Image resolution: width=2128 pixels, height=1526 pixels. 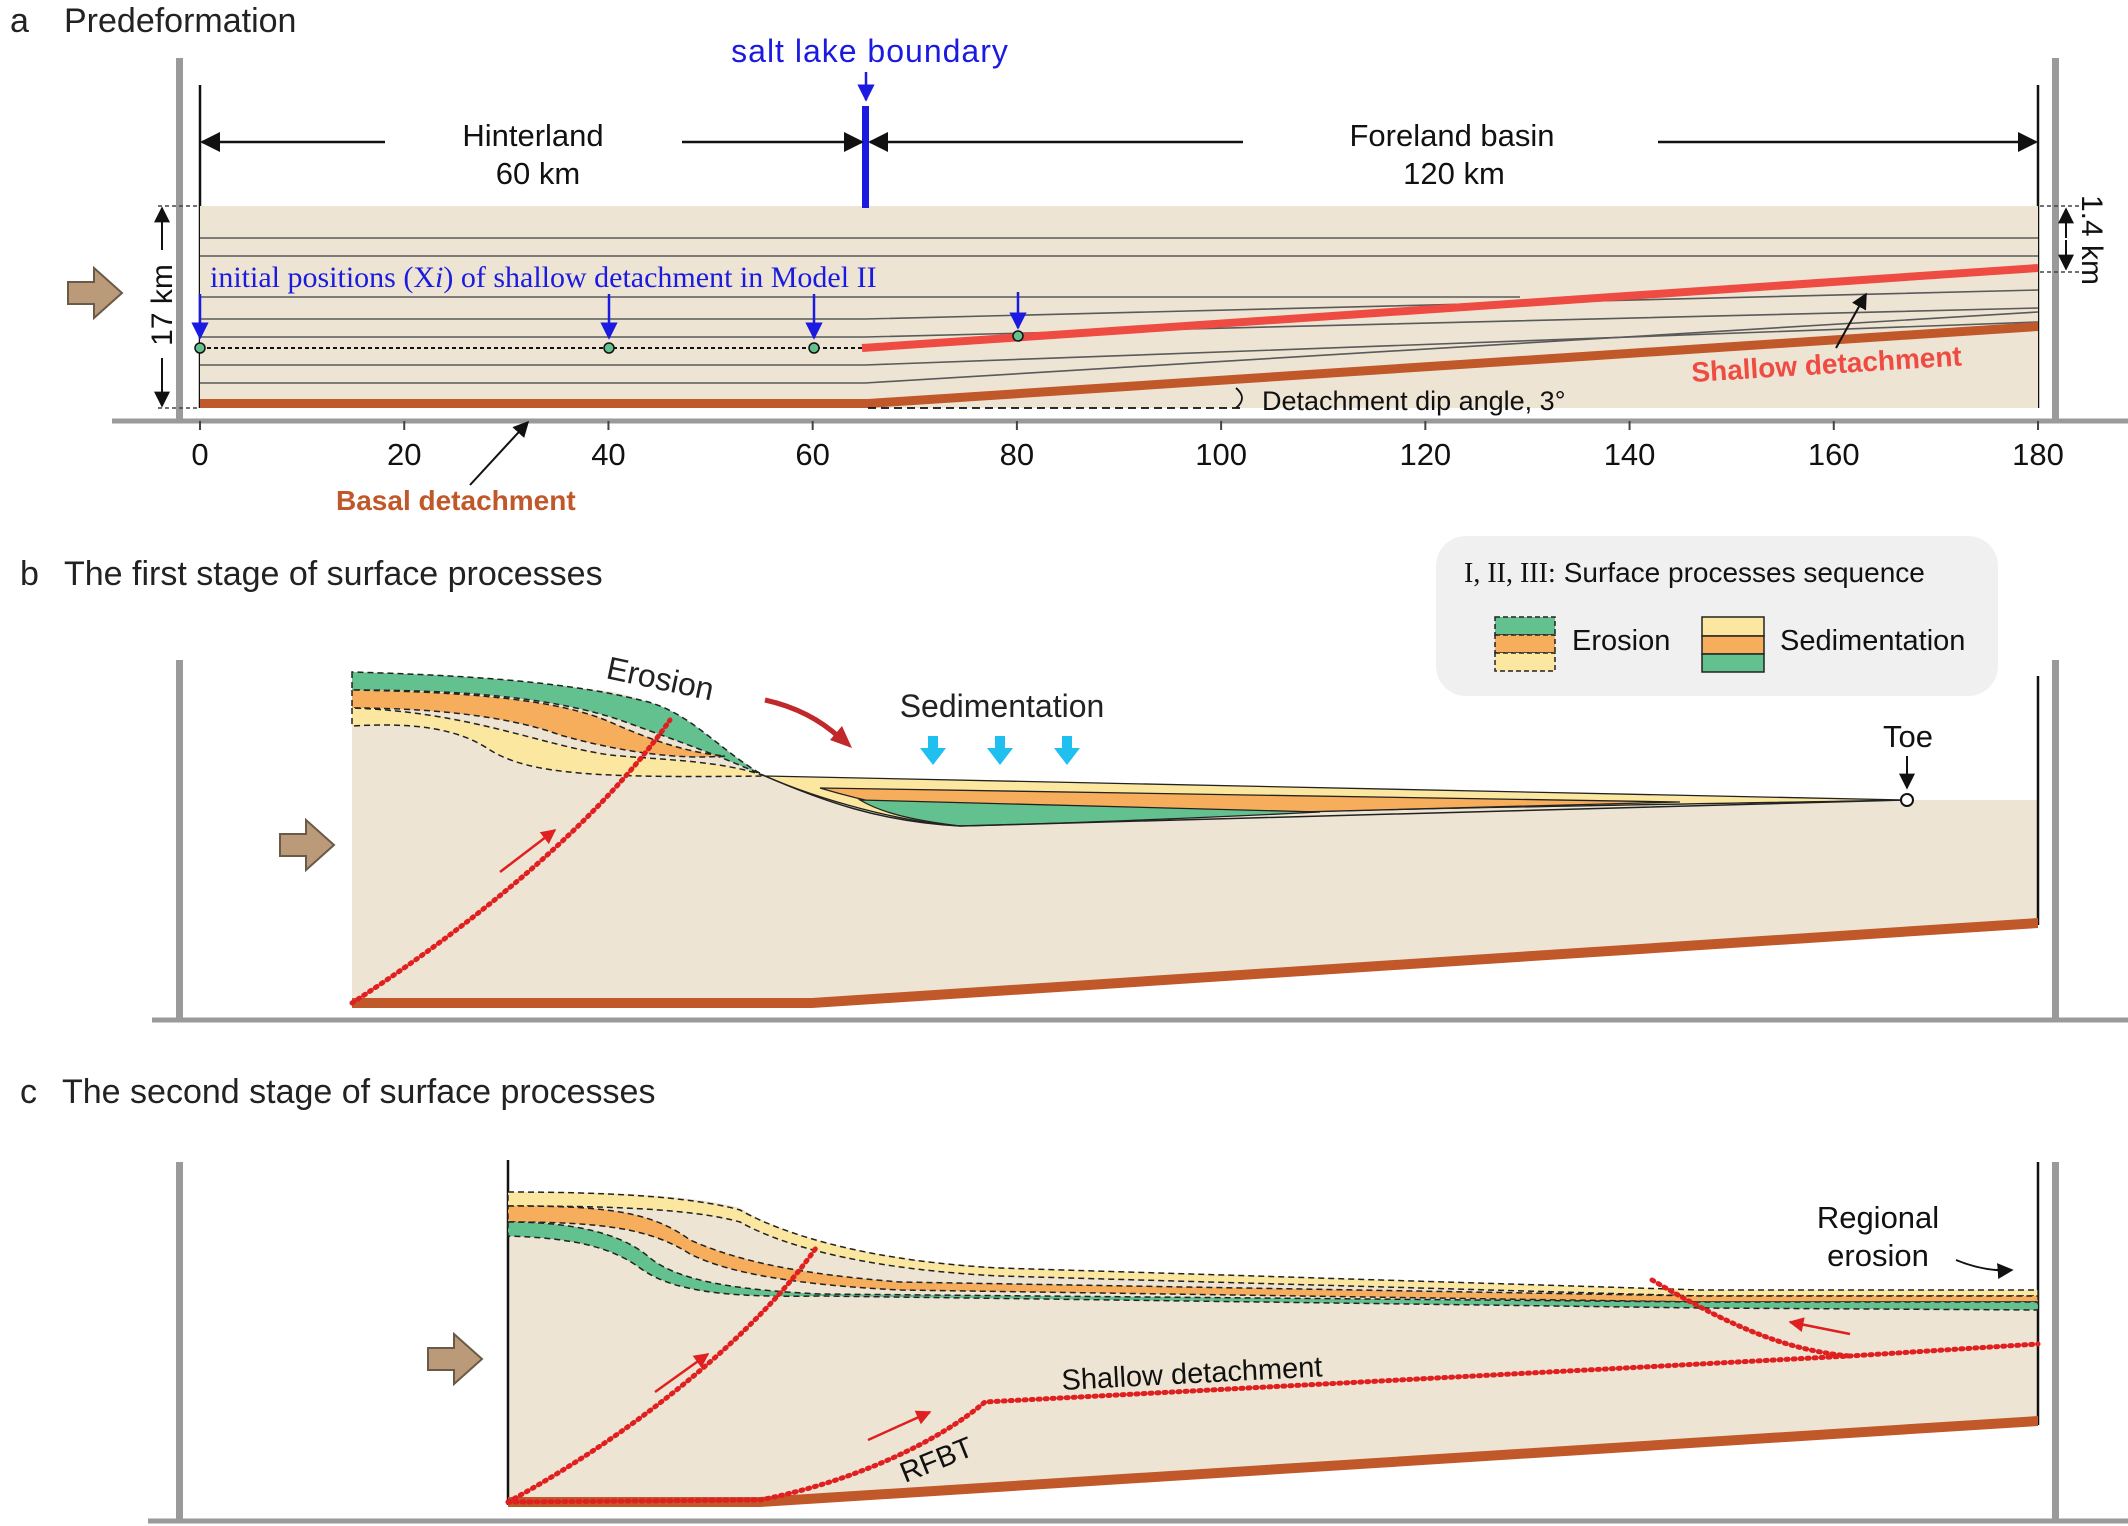 What do you see at coordinates (538, 173) in the screenshot?
I see `hinterland-length: 60 km` at bounding box center [538, 173].